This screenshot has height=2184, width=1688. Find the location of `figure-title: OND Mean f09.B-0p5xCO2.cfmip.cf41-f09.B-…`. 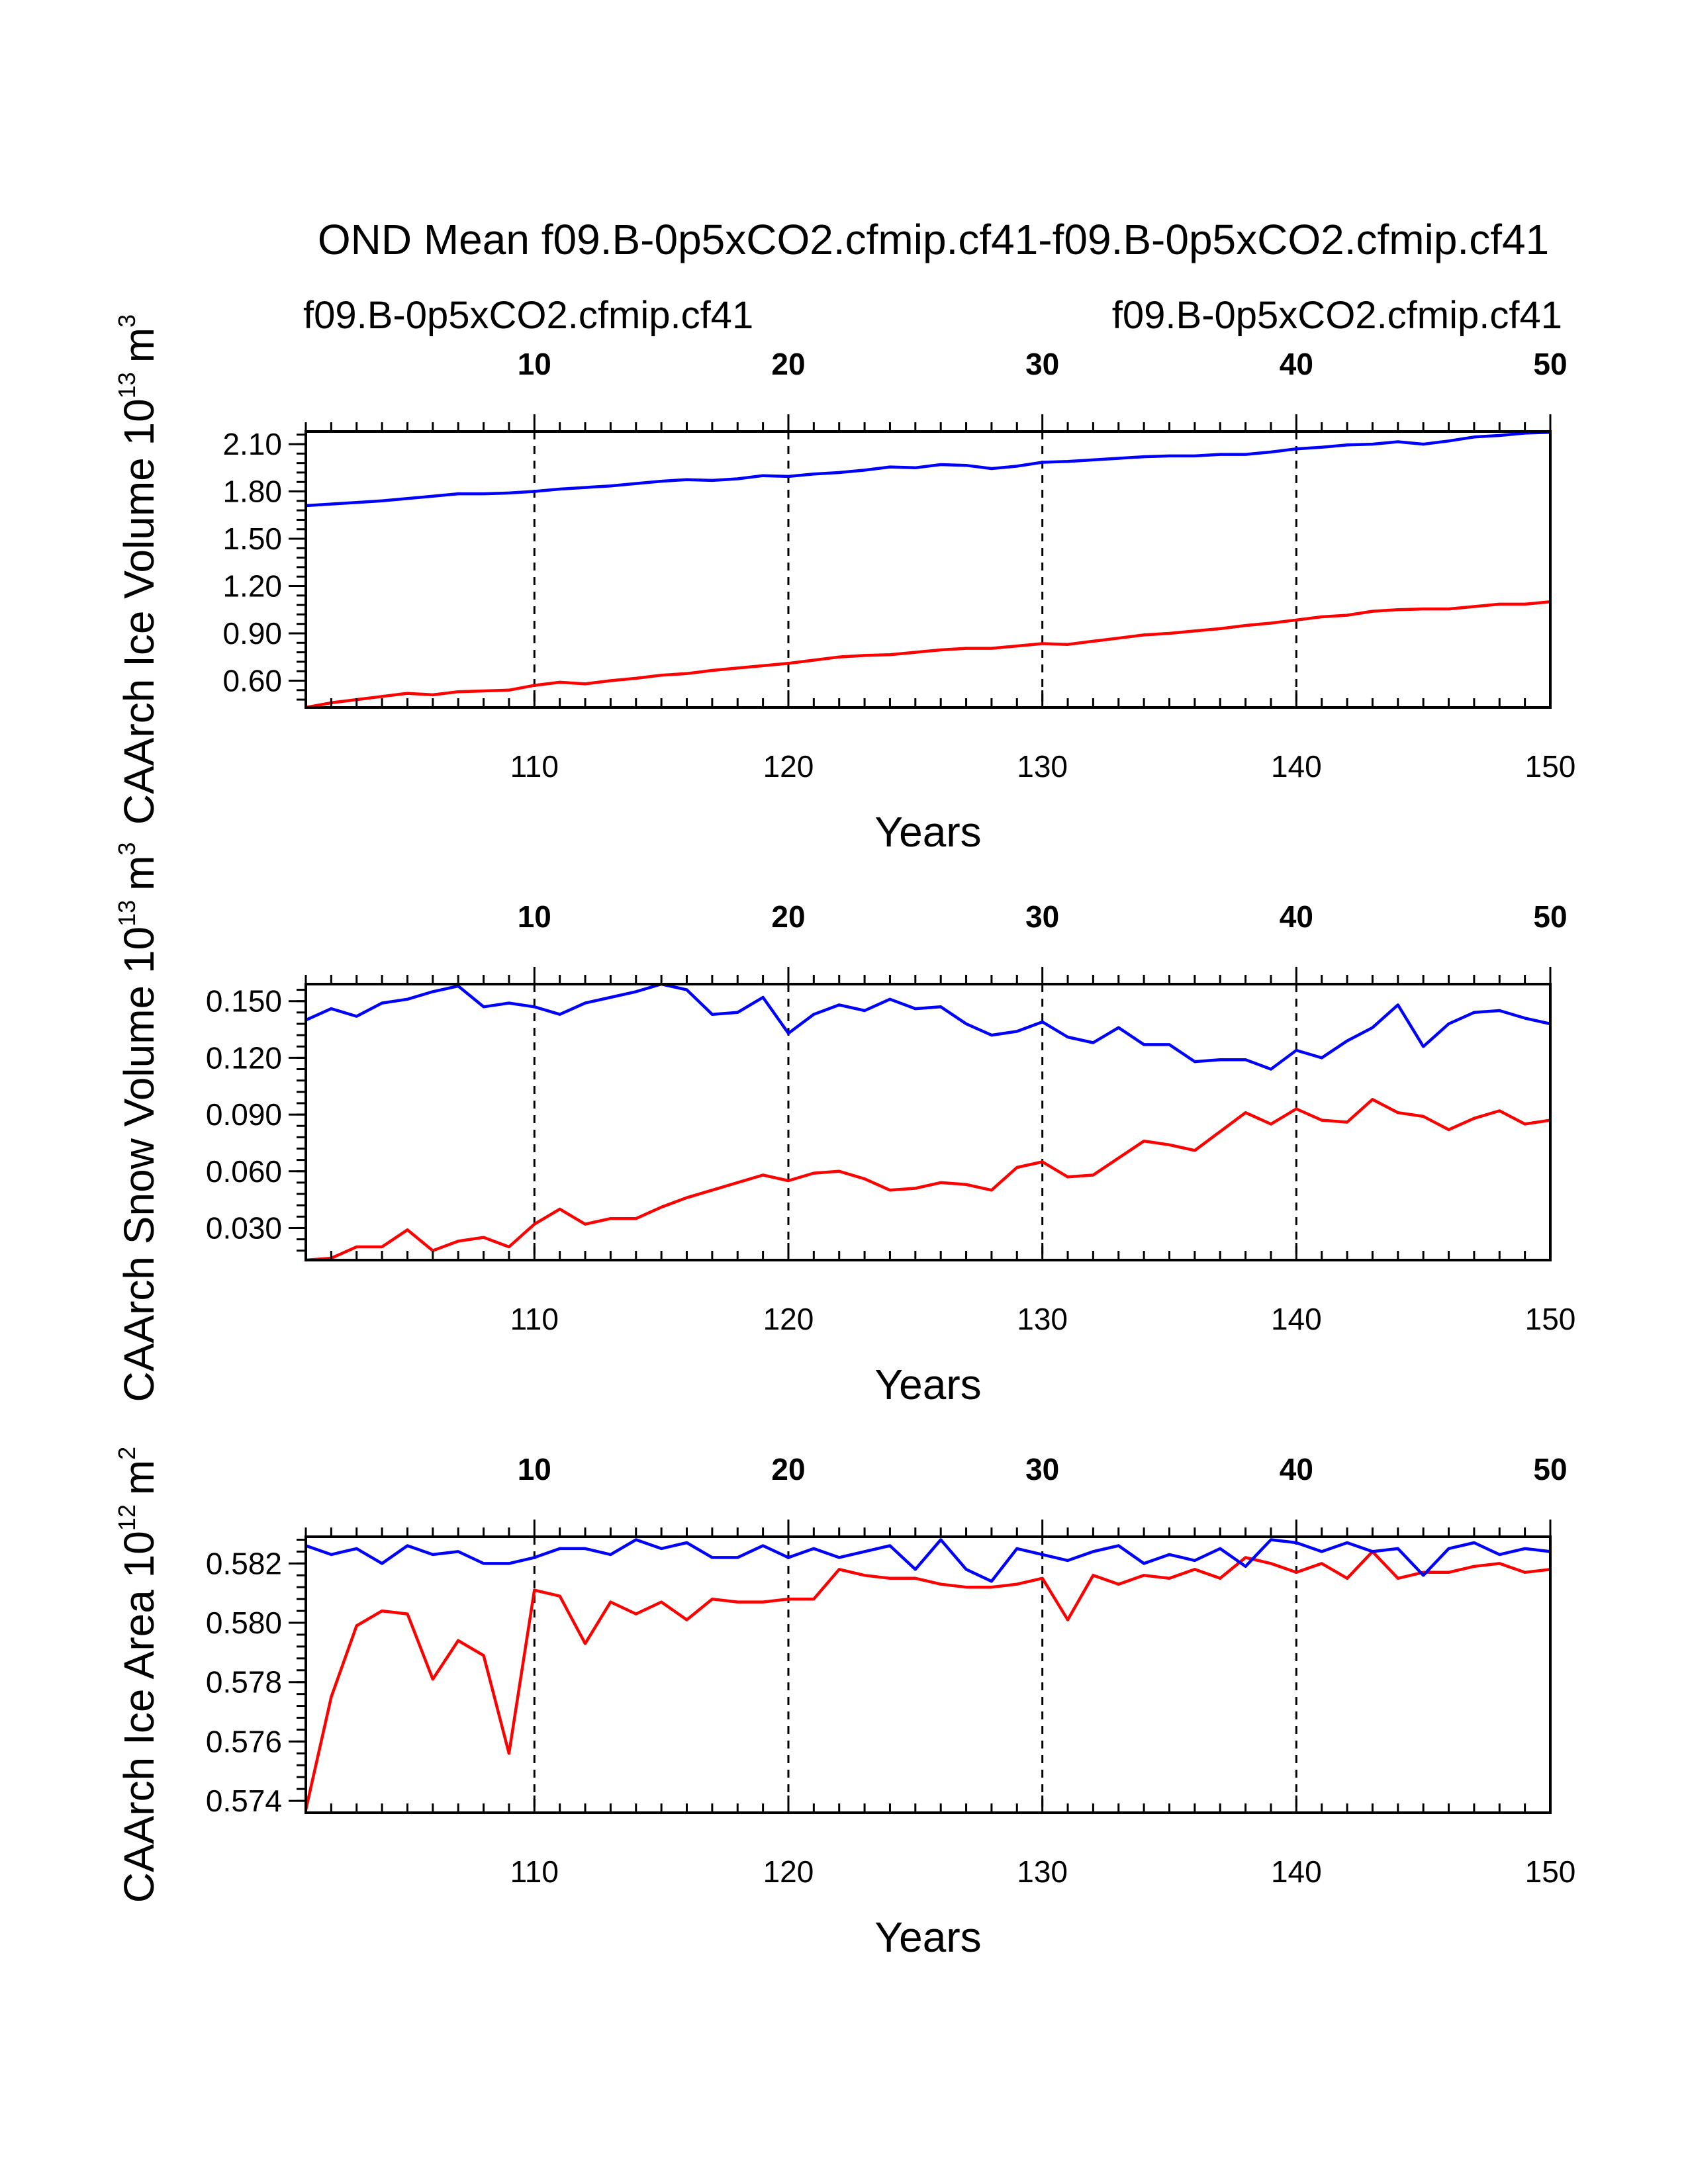

figure-title: OND Mean f09.B-0p5xCO2.cfmip.cf41-f09.B-… is located at coordinates (933, 240).